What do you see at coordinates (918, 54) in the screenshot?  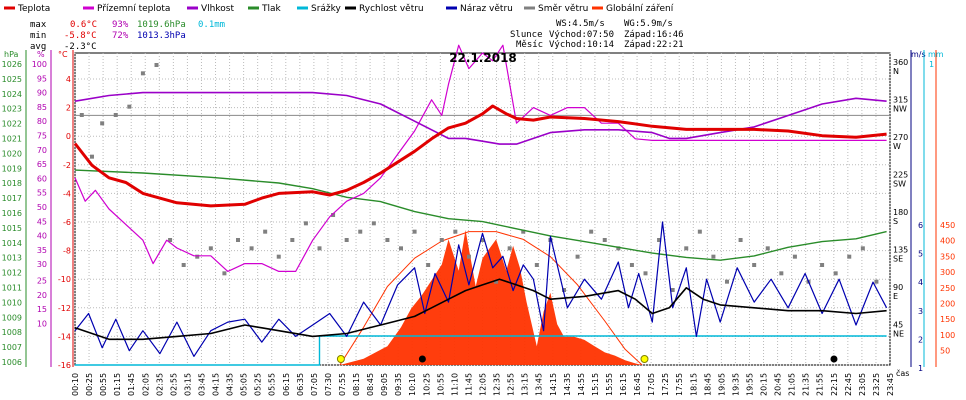 I see `axis-ms-unit: m/s` at bounding box center [918, 54].